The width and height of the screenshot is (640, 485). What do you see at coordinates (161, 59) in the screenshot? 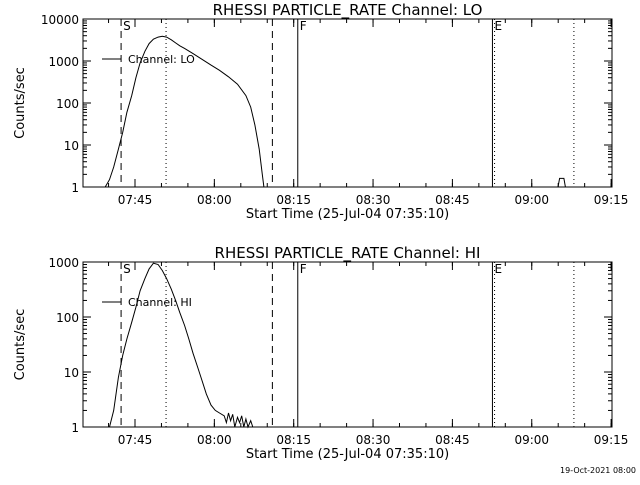
I see `legend-label: Channel: LO` at bounding box center [161, 59].